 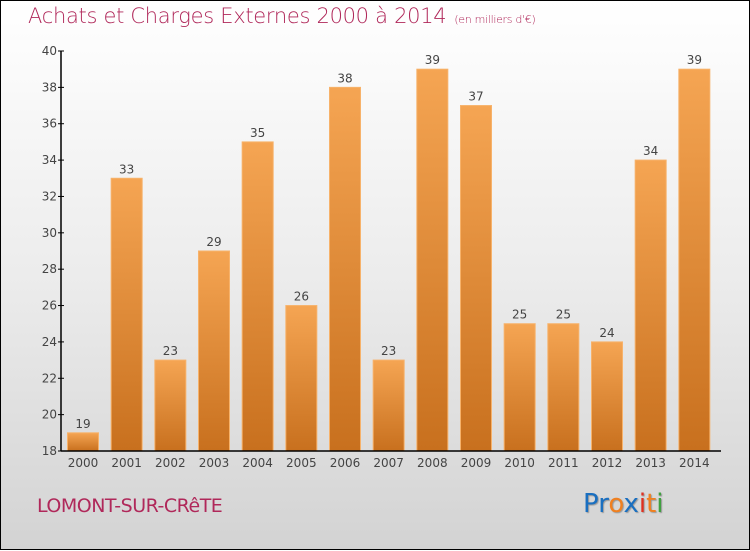 I want to click on x-tick-label-2013: 2013, so click(x=650, y=463).